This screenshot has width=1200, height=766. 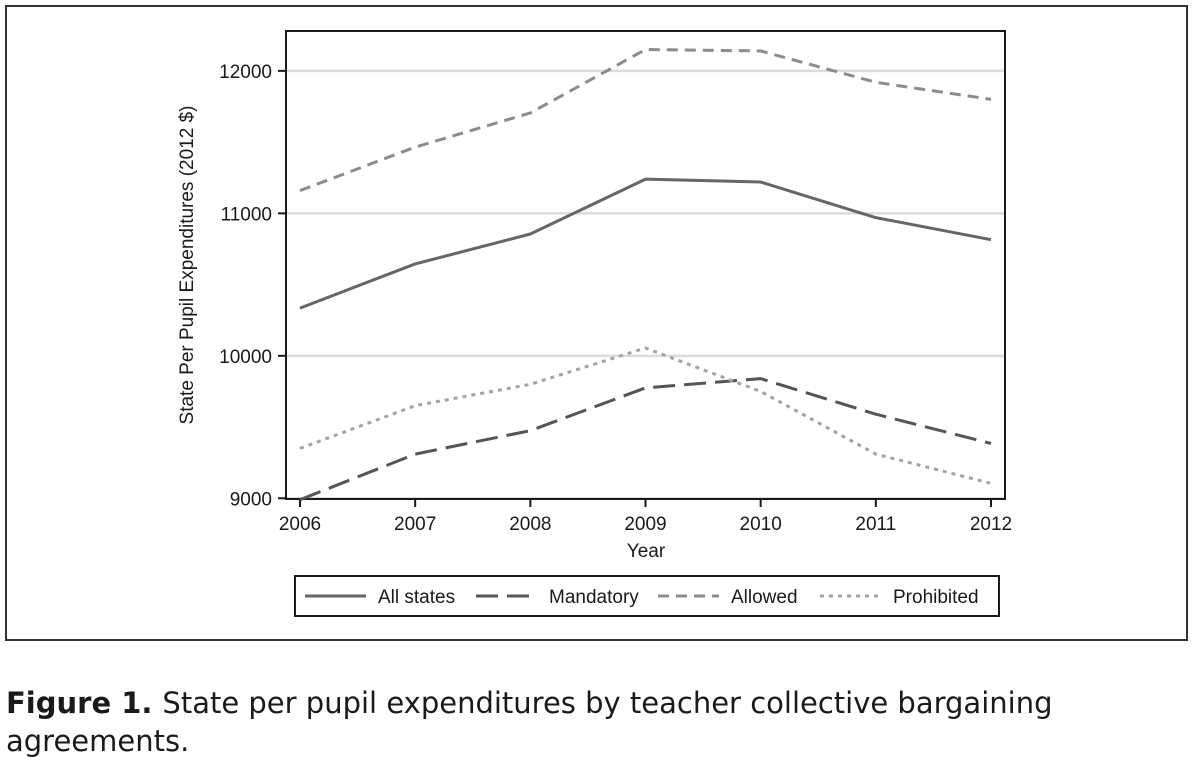 I want to click on series-line-all-states, so click(x=645, y=243).